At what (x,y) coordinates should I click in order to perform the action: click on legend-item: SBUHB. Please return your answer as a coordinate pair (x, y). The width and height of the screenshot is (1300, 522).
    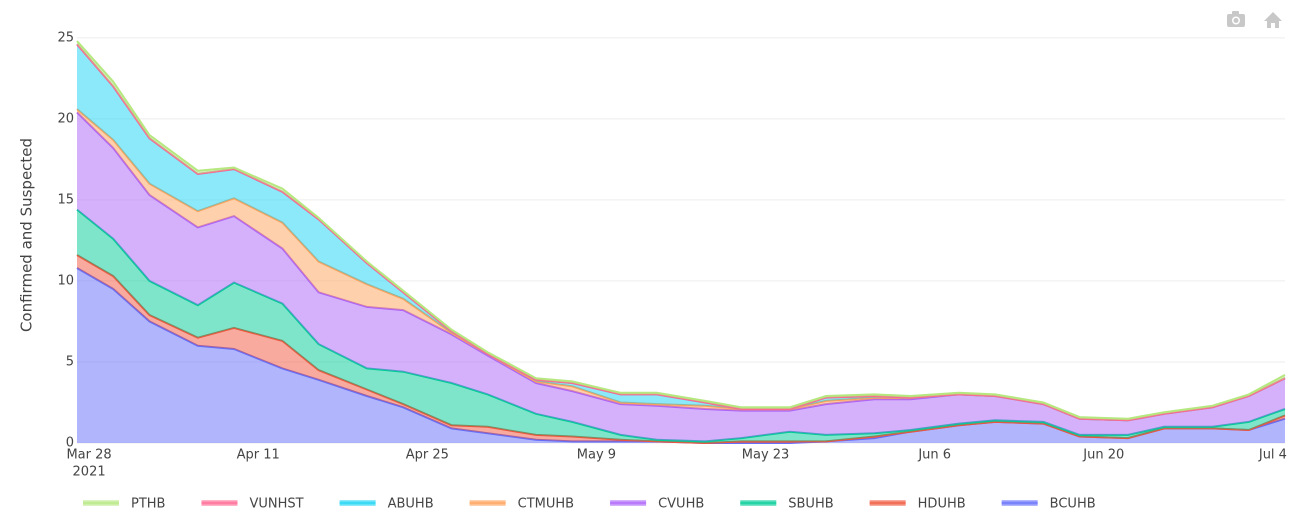
    Looking at the image, I should click on (787, 504).